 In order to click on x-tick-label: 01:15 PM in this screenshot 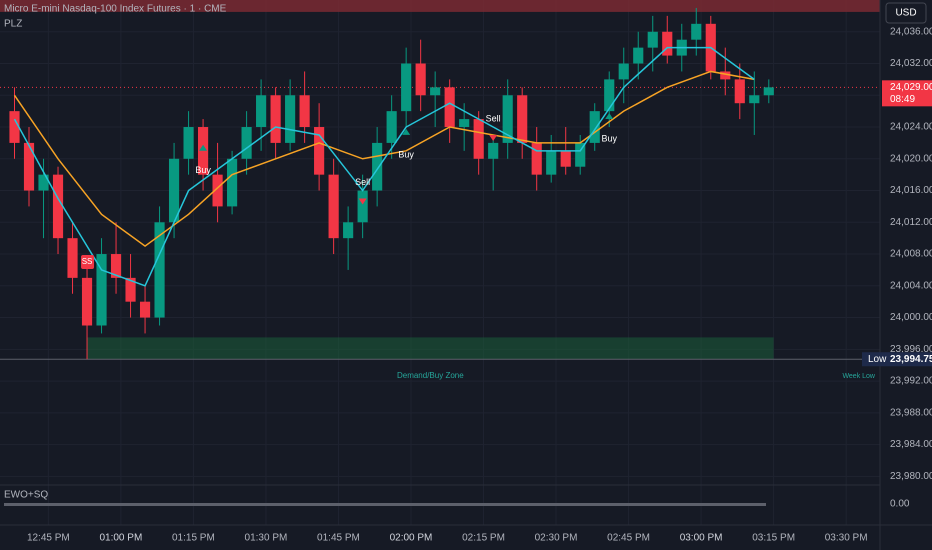, I will do `click(193, 538)`.